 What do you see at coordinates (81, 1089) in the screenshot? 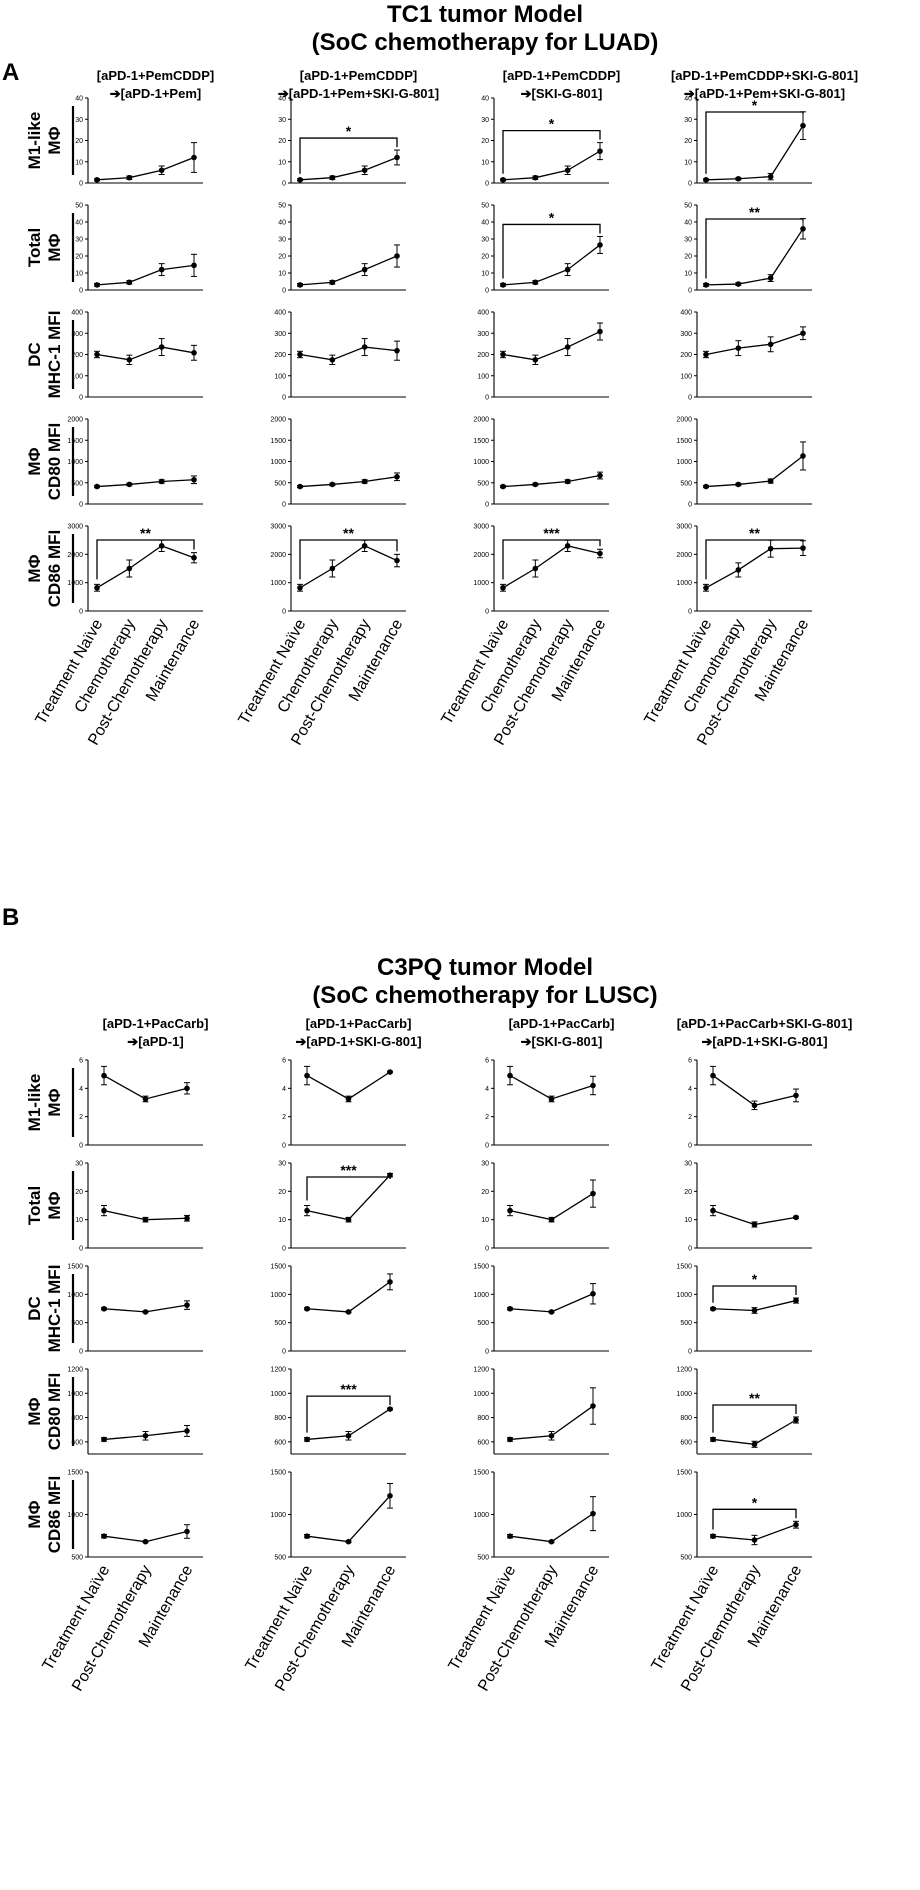
I see `y-tick-label: 4` at bounding box center [81, 1089].